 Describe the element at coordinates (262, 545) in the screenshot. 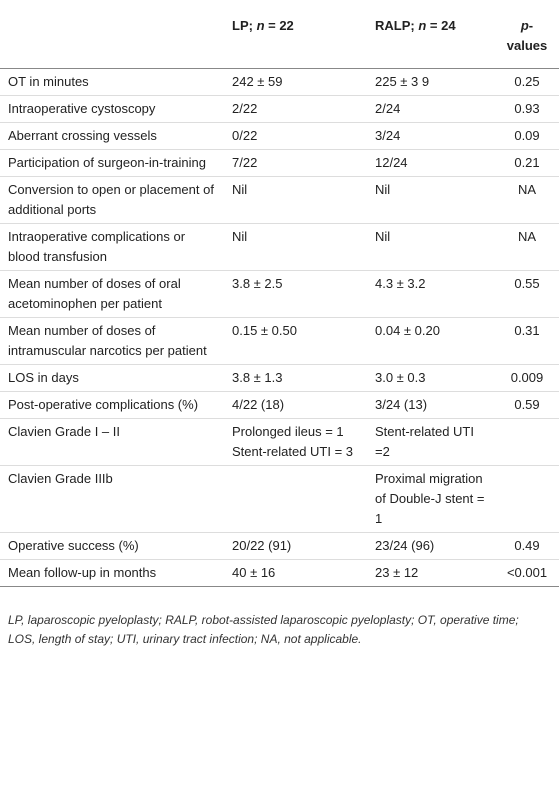

I see `table-cell: 20/22 (91)` at that location.